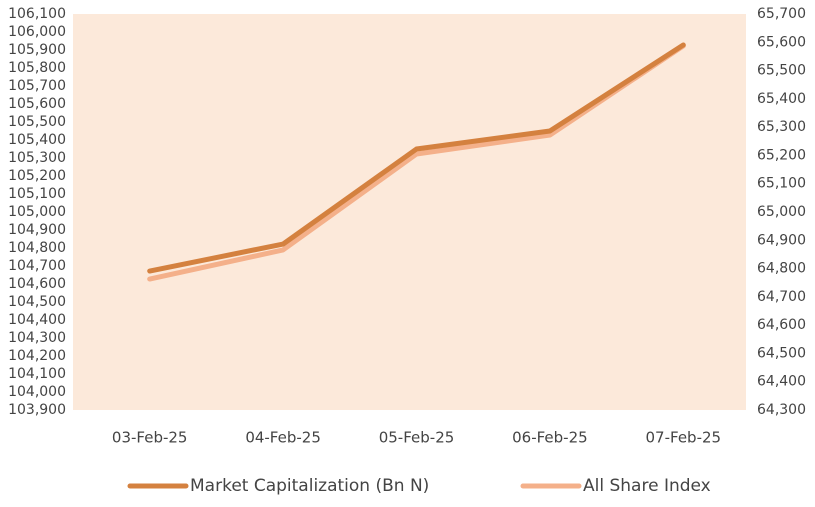  I want to click on y-tick-label: 106,100, so click(37, 14).